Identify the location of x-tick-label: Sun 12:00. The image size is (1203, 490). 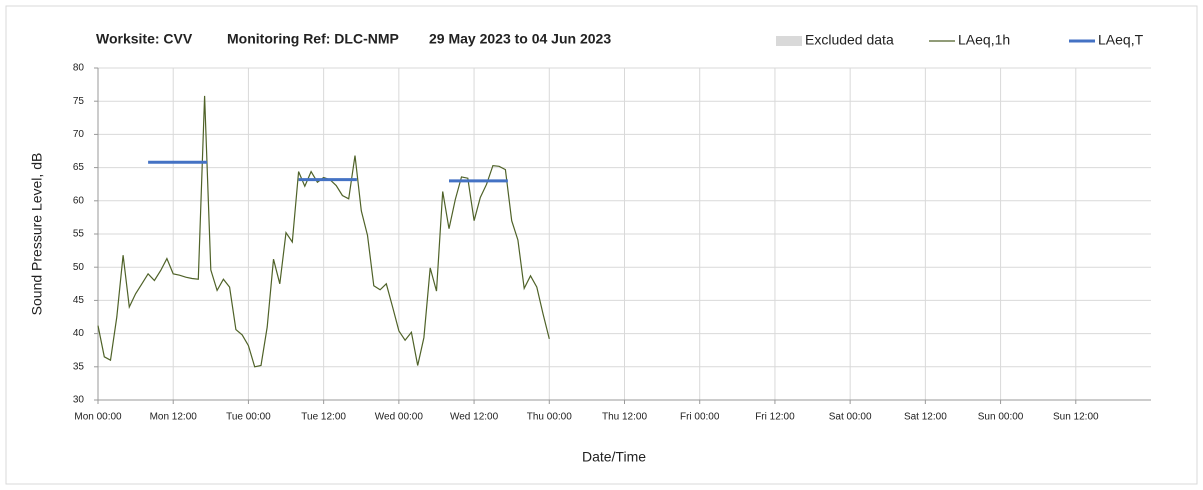
(1076, 417).